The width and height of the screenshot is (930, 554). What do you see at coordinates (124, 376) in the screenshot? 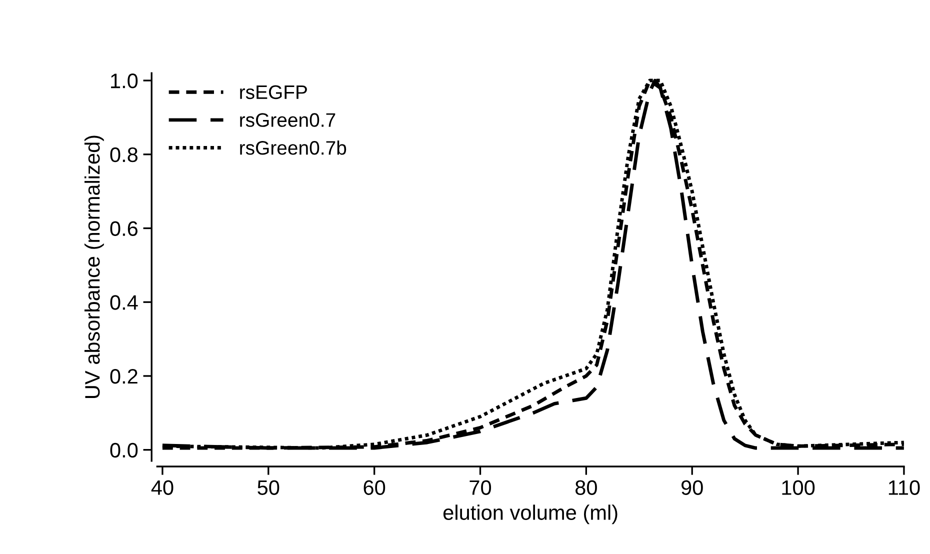
I see `y-tick-label: 0.2` at bounding box center [124, 376].